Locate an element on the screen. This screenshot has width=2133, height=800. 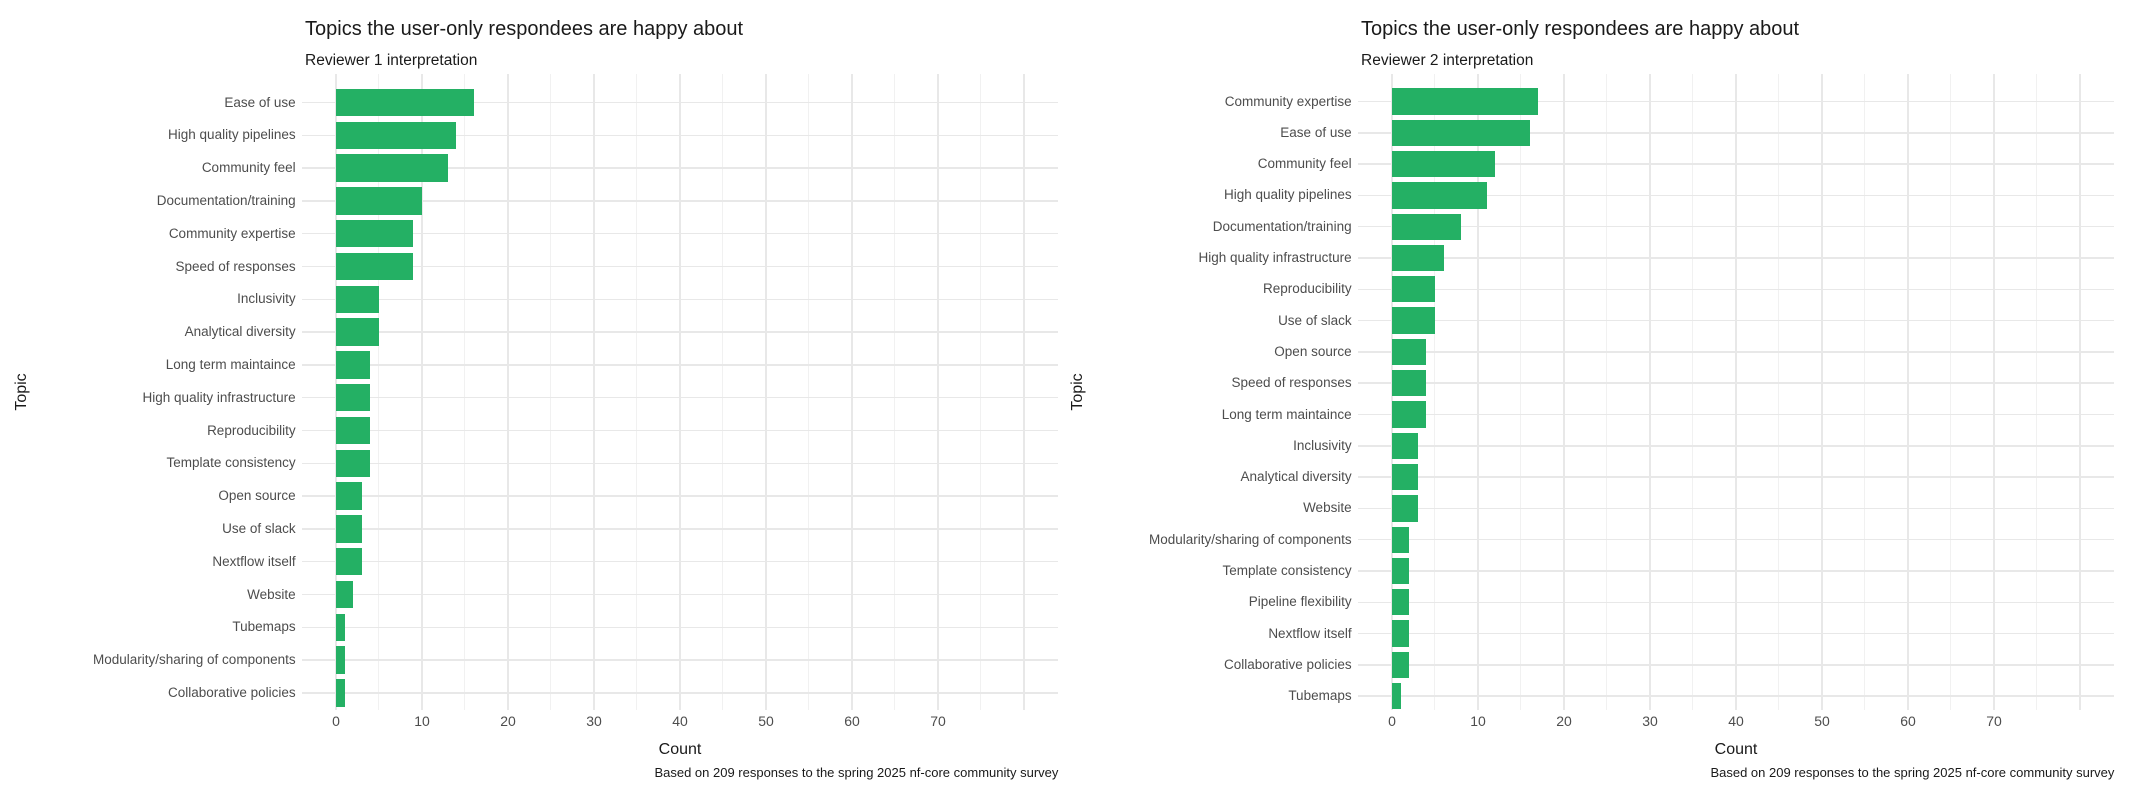
x-axis-tick-label: 10 is located at coordinates (1478, 721).